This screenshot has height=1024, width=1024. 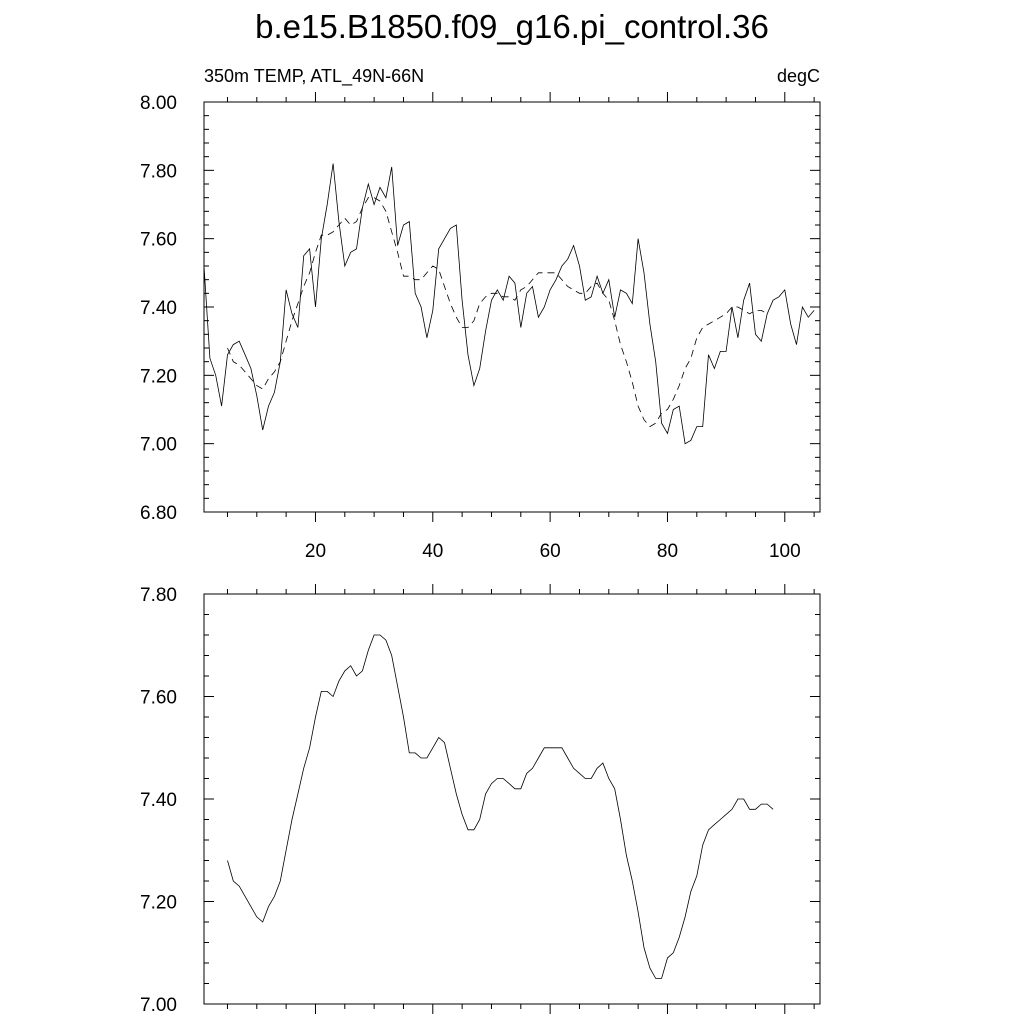 What do you see at coordinates (158, 513) in the screenshot?
I see `top-y-tick-label: 6.80` at bounding box center [158, 513].